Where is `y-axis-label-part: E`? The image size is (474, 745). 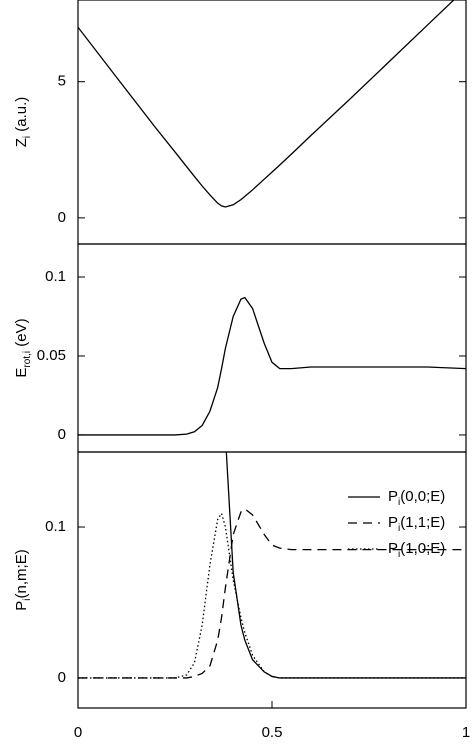 y-axis-label-part: E is located at coordinates (21, 373).